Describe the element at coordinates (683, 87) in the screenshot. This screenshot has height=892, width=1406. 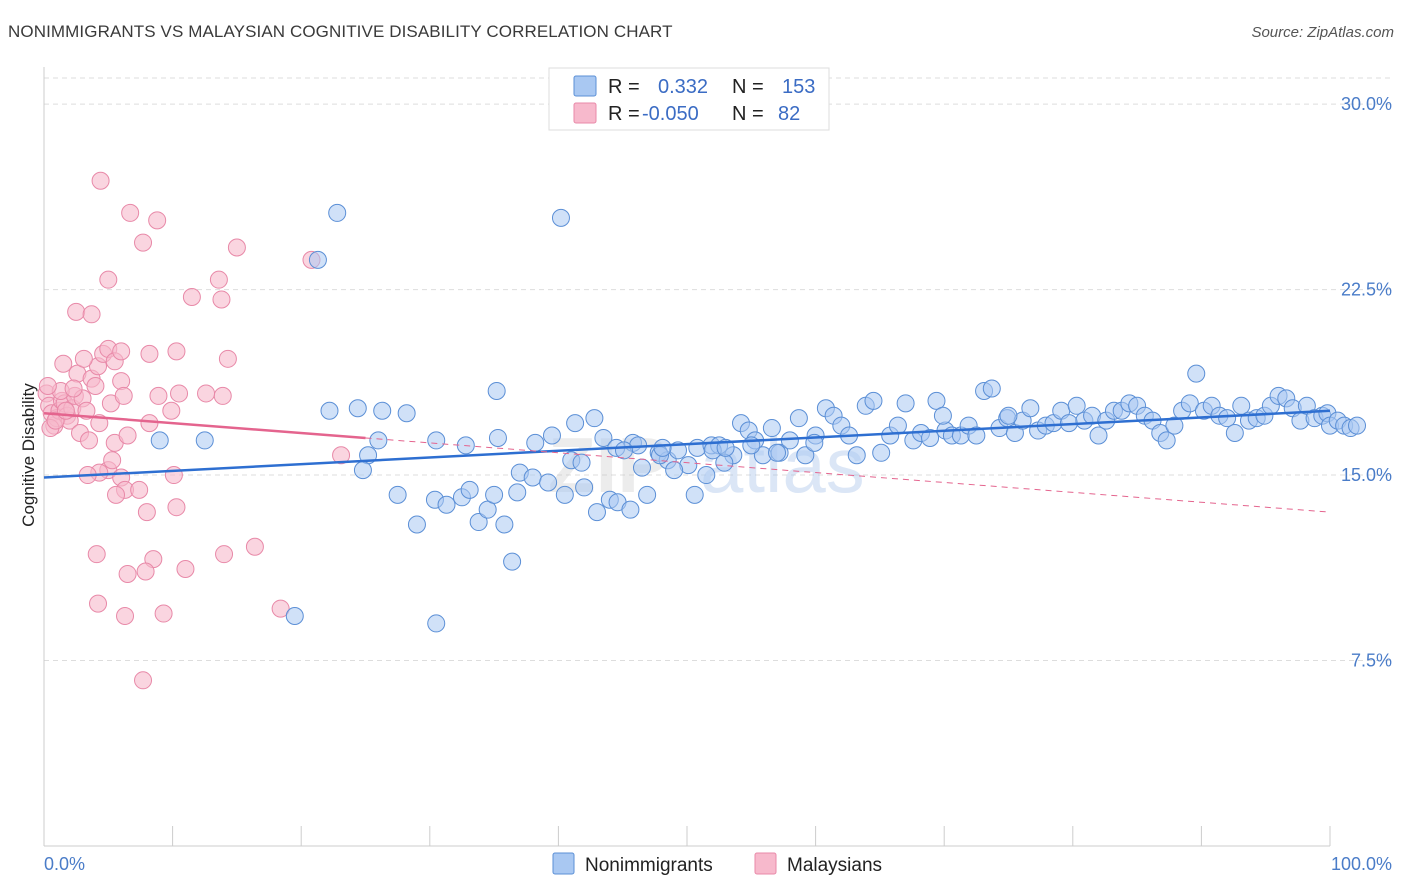
I see `legend-r-value-1: 0.332` at that location.